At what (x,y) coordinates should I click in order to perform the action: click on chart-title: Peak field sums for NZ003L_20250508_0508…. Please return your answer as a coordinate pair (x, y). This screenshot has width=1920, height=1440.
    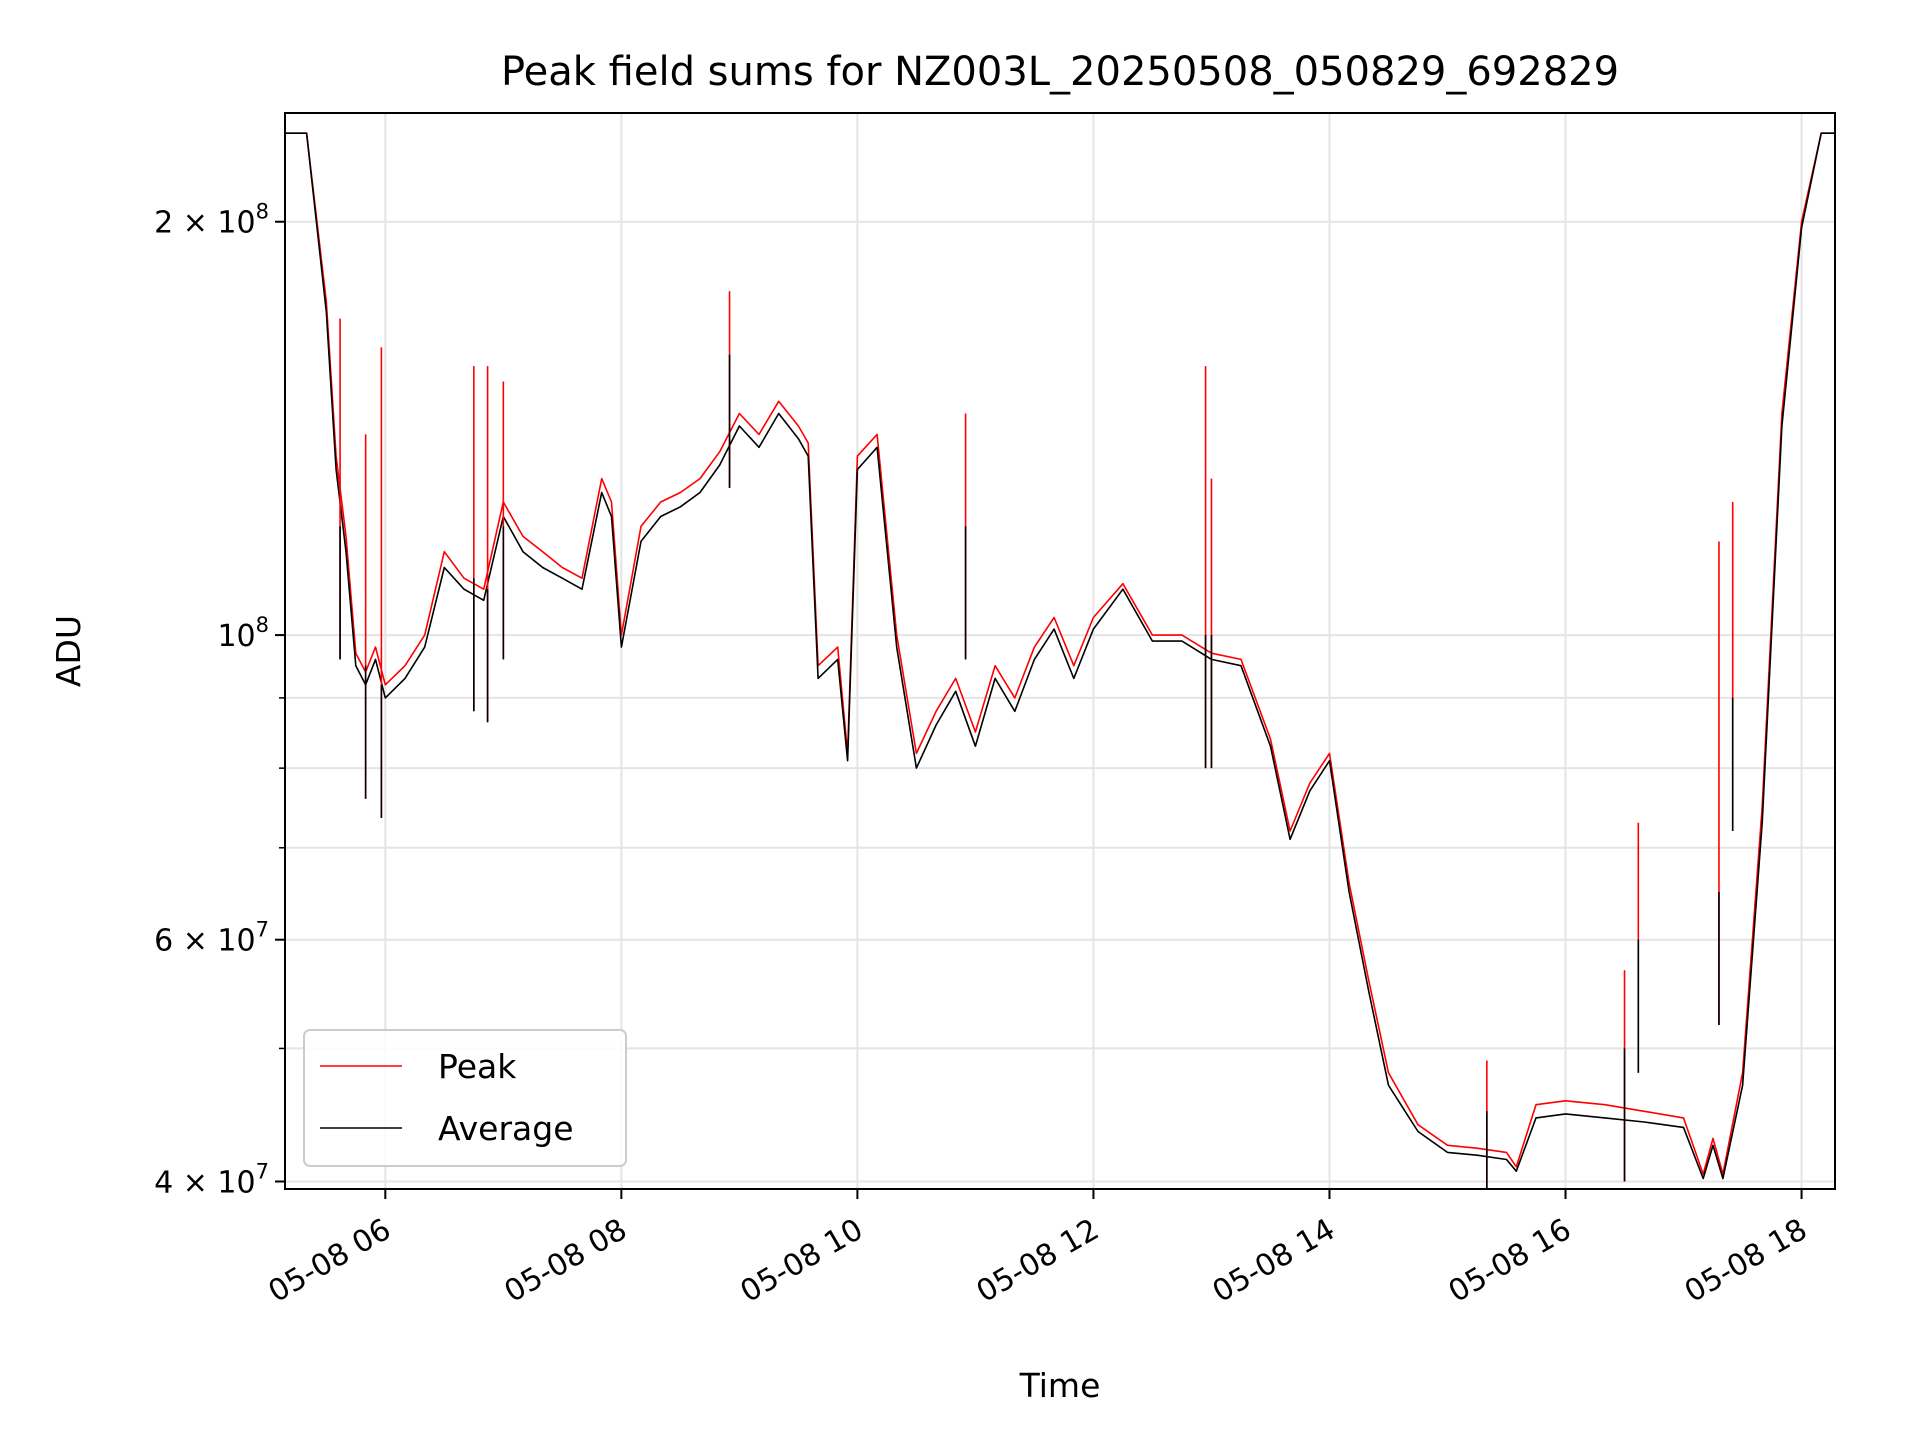
    Looking at the image, I should click on (1060, 72).